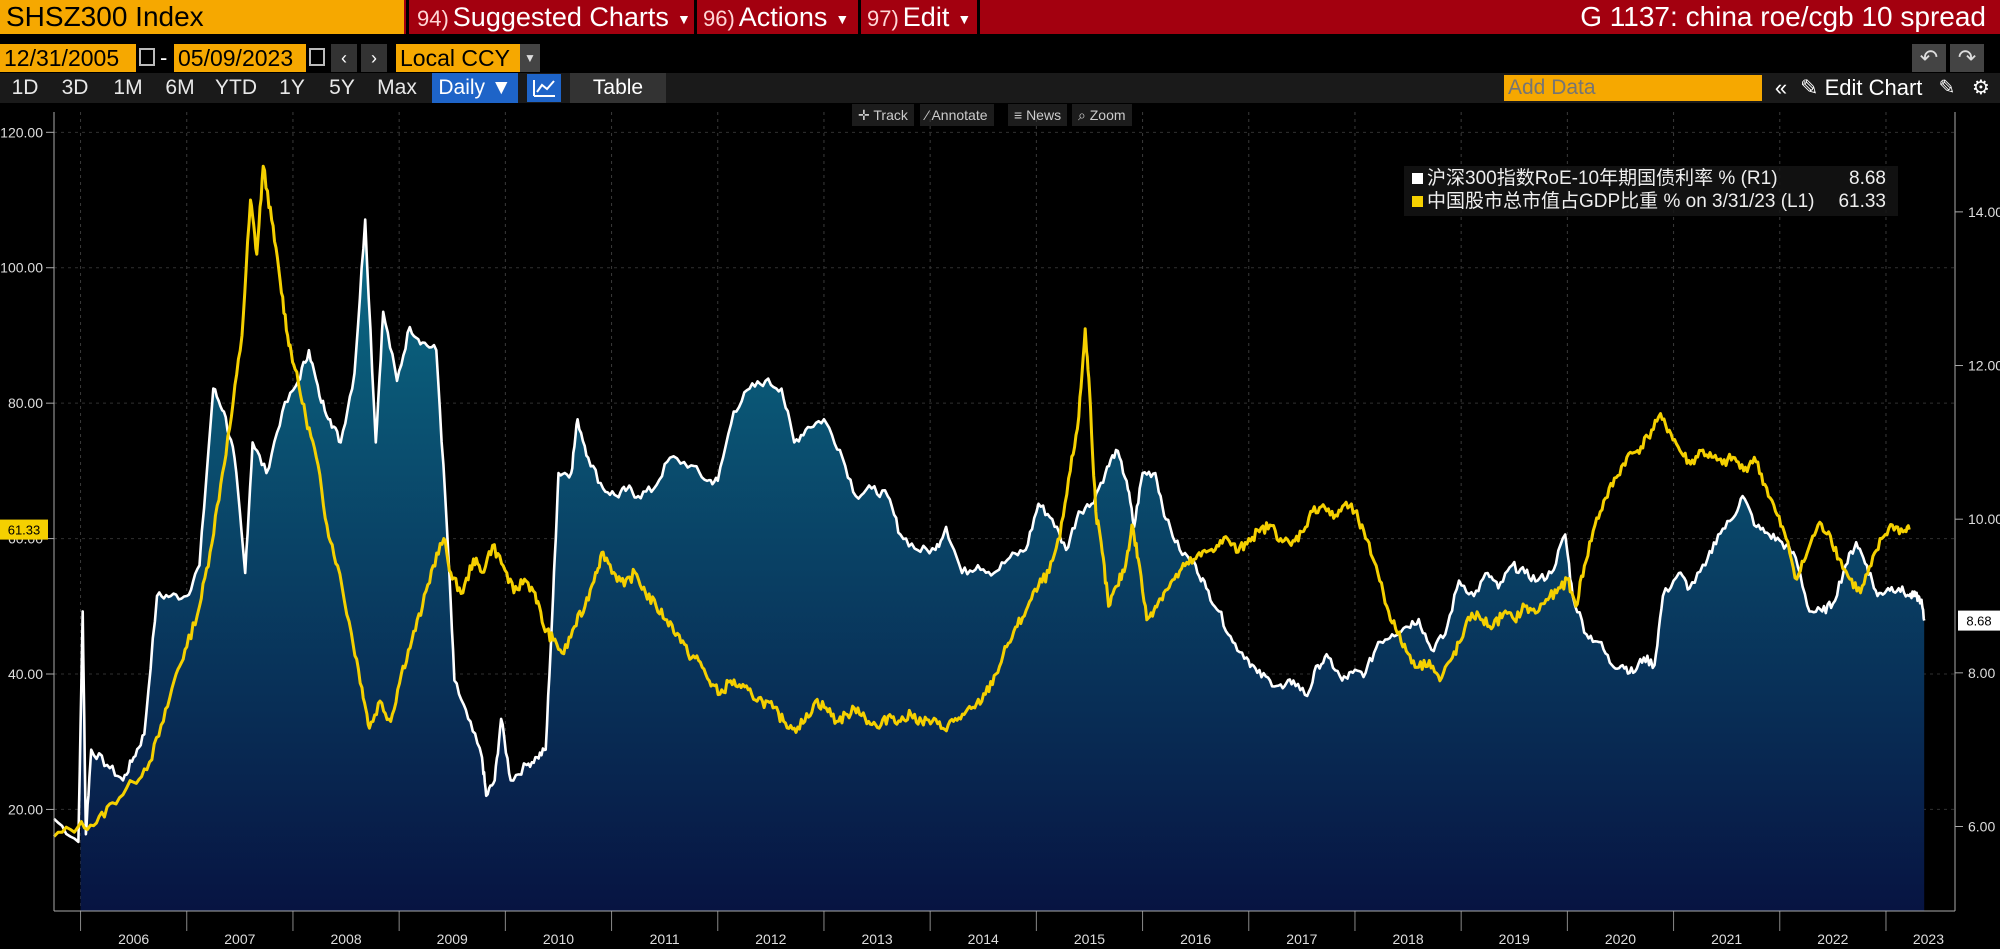  What do you see at coordinates (1018, 115) in the screenshot?
I see `news-icon: ≡` at bounding box center [1018, 115].